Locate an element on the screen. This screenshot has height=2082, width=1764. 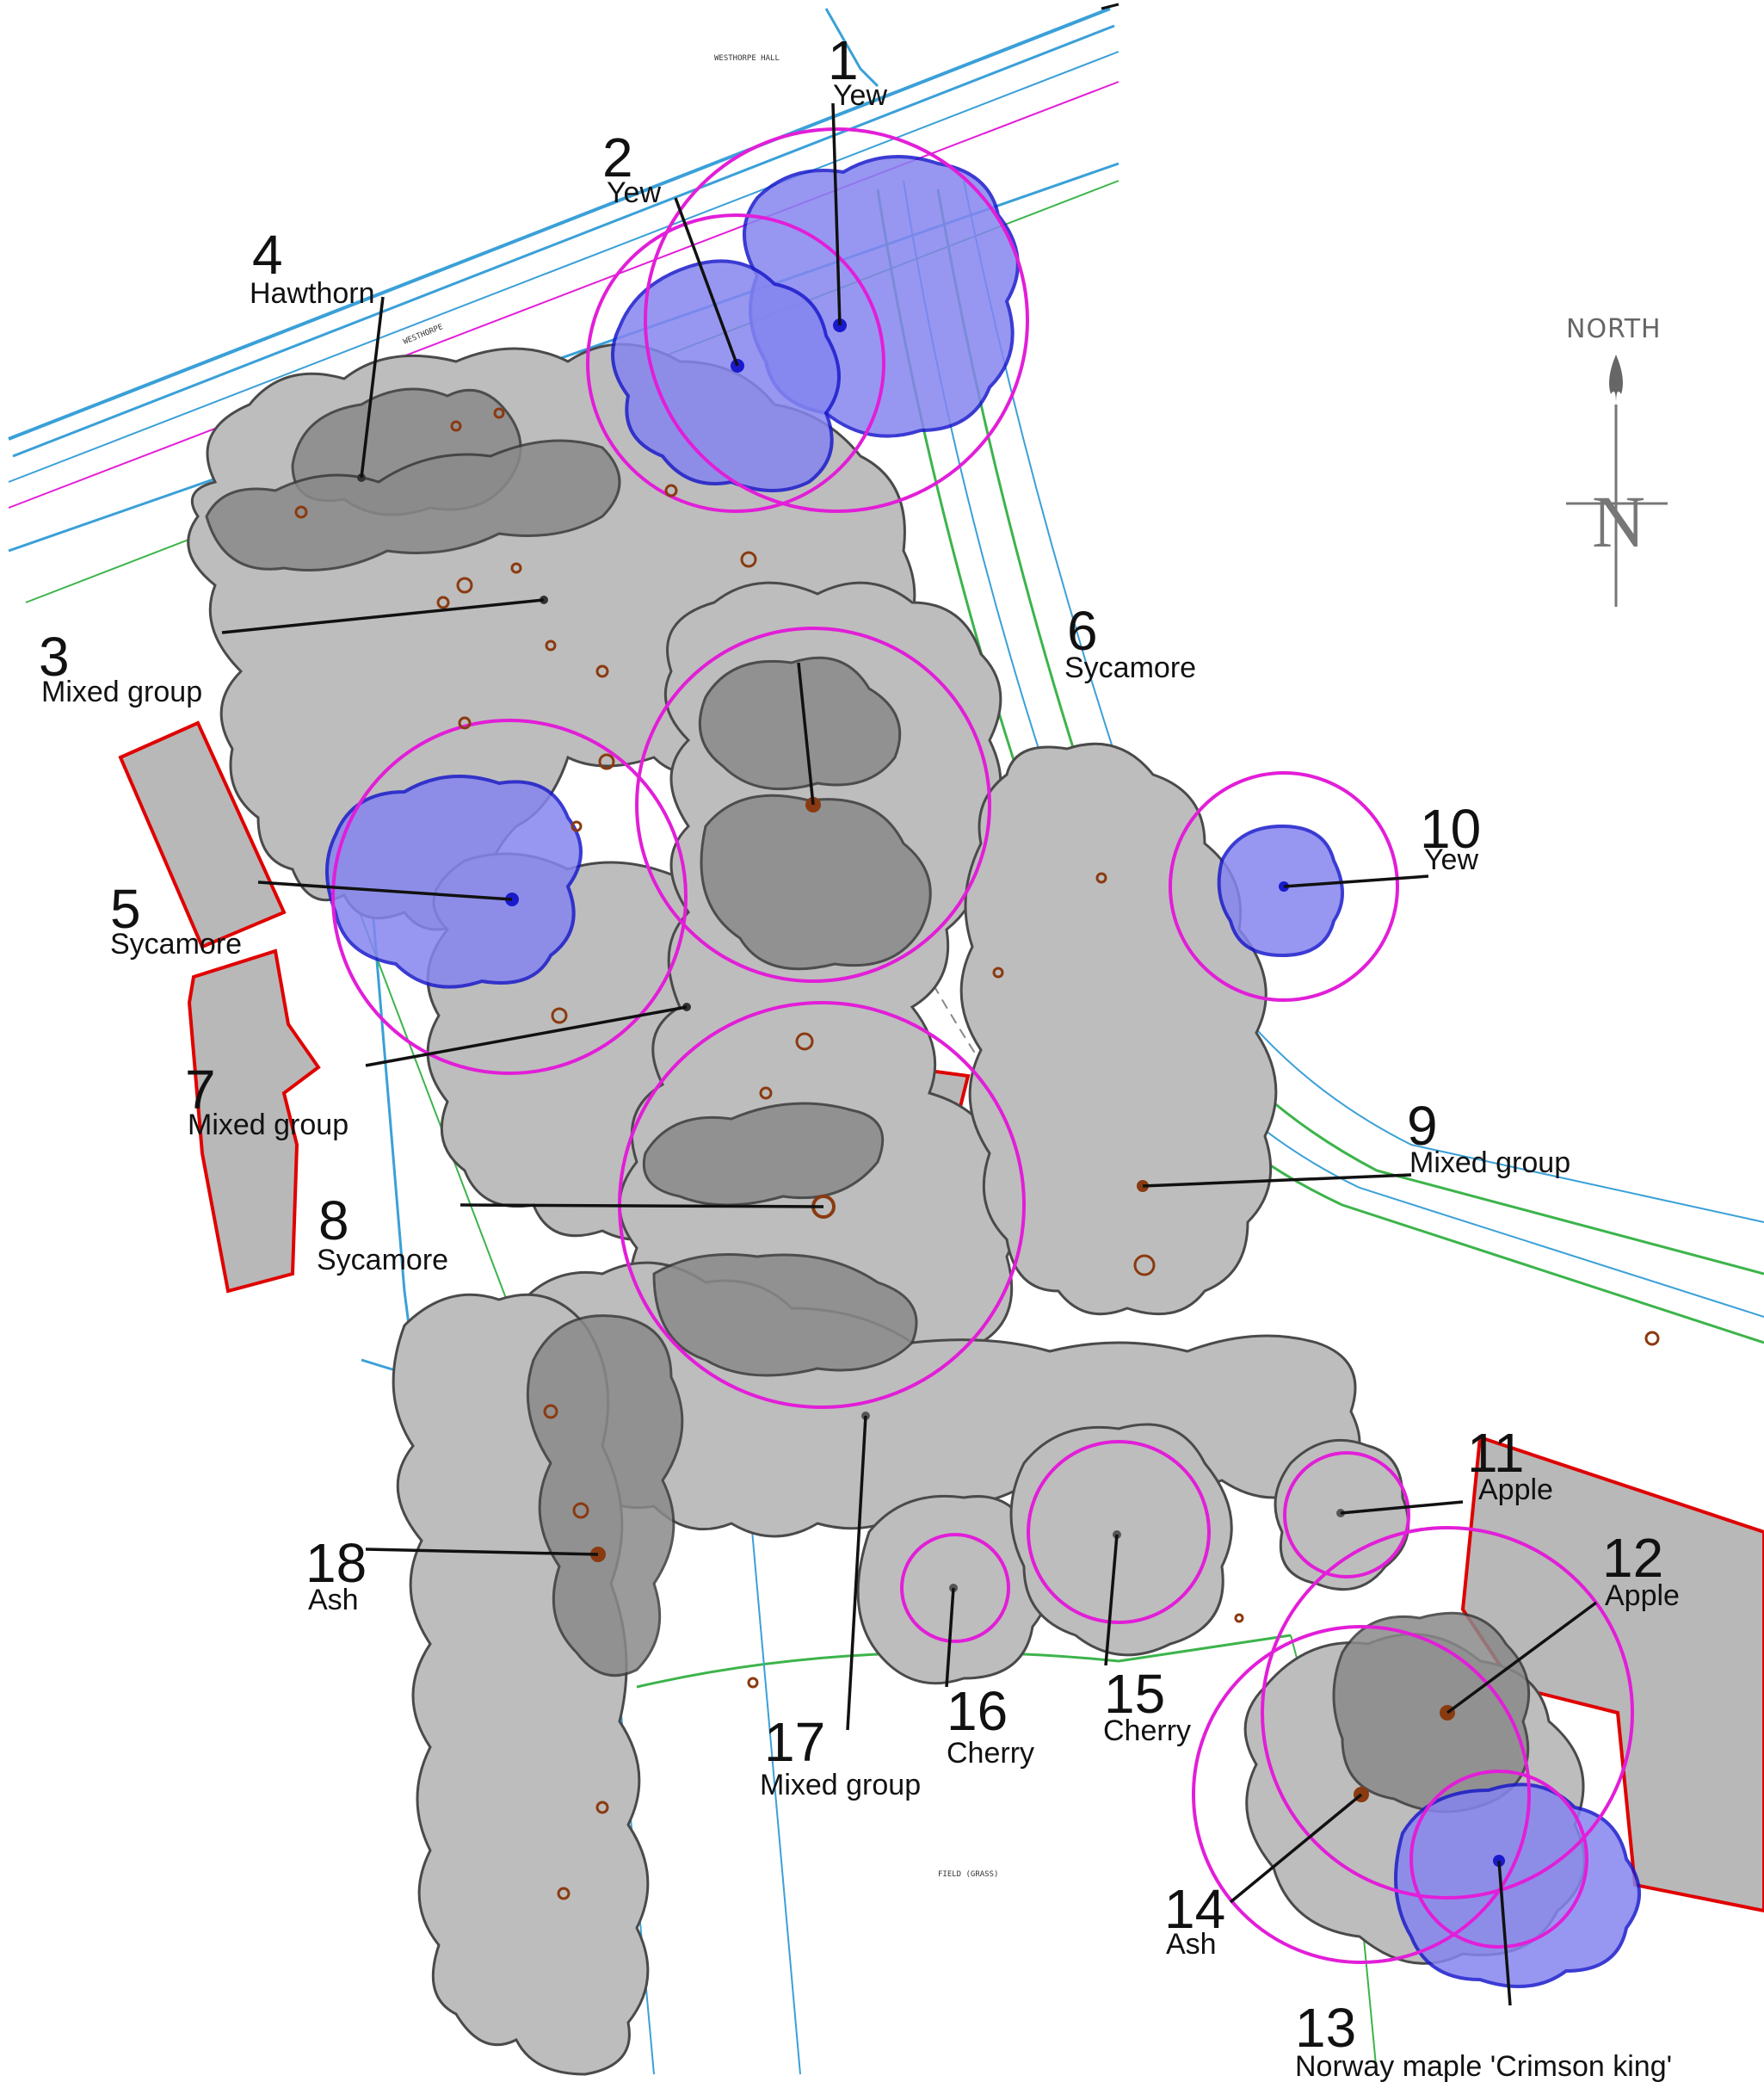
tree-1-number: 1 is located at coordinates (843, 60).